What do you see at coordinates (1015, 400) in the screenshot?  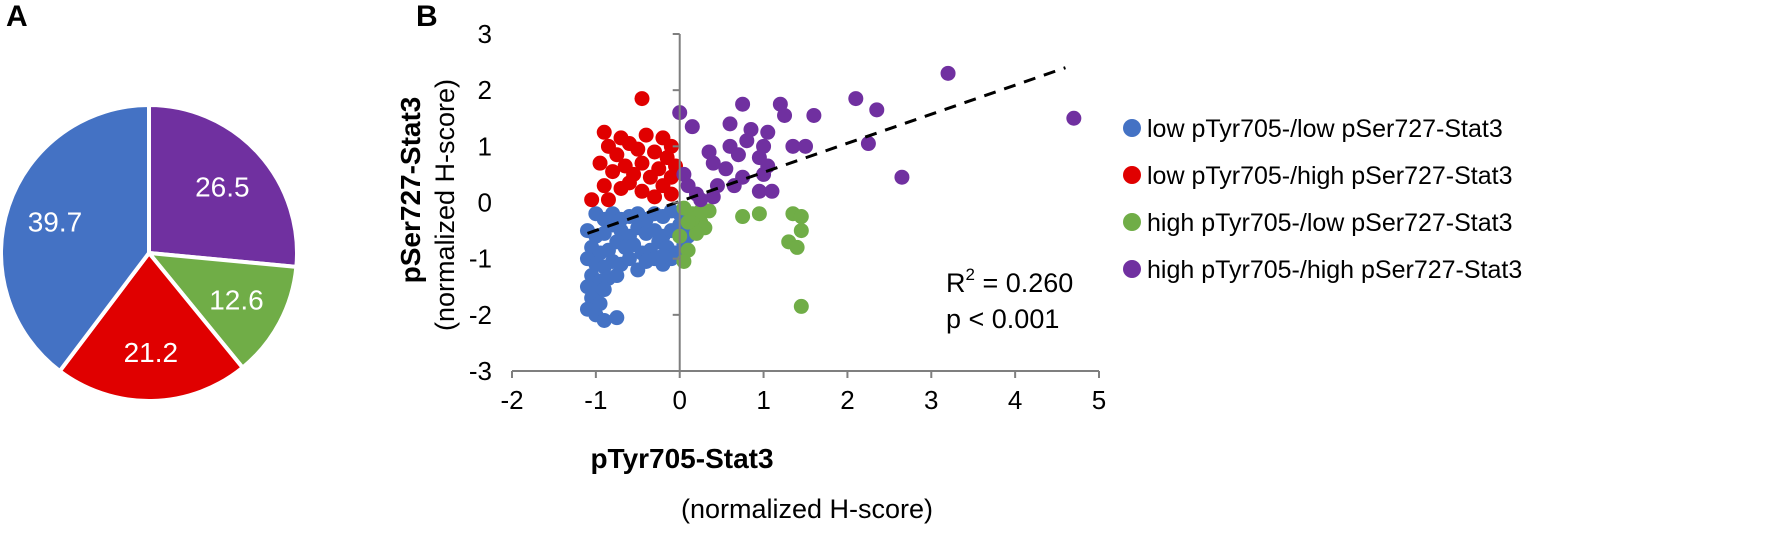 I see `x-tick-label: 4` at bounding box center [1015, 400].